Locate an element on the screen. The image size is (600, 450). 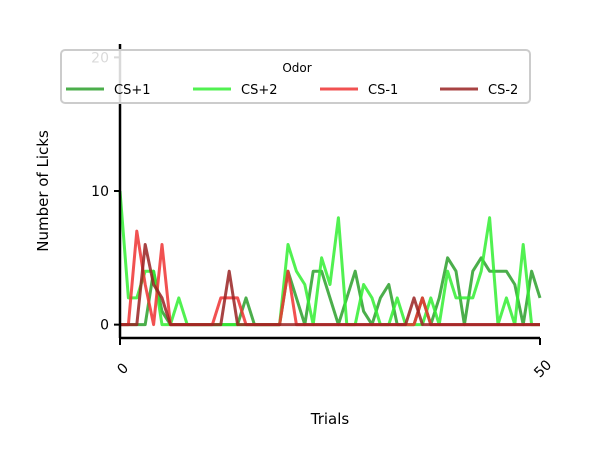
legend-title: Odor is located at coordinates (296, 68).